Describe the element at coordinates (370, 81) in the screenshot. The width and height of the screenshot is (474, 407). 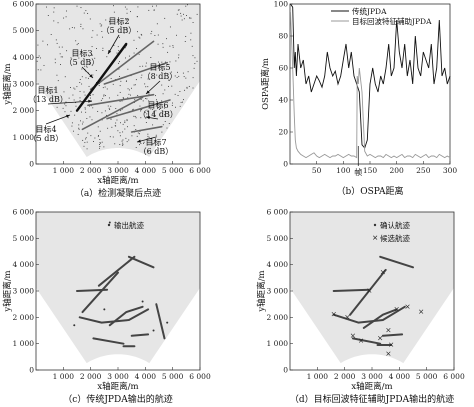
I see `panel-b-series` at that location.